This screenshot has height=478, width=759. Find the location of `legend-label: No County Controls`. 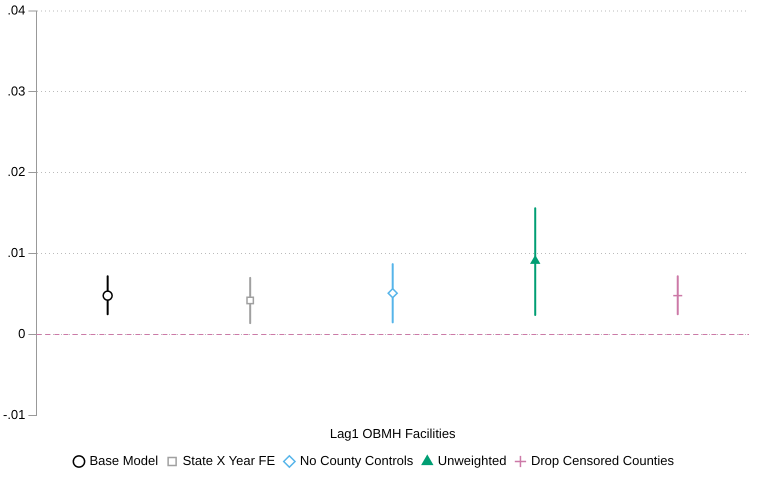

legend-label: No County Controls is located at coordinates (357, 460).